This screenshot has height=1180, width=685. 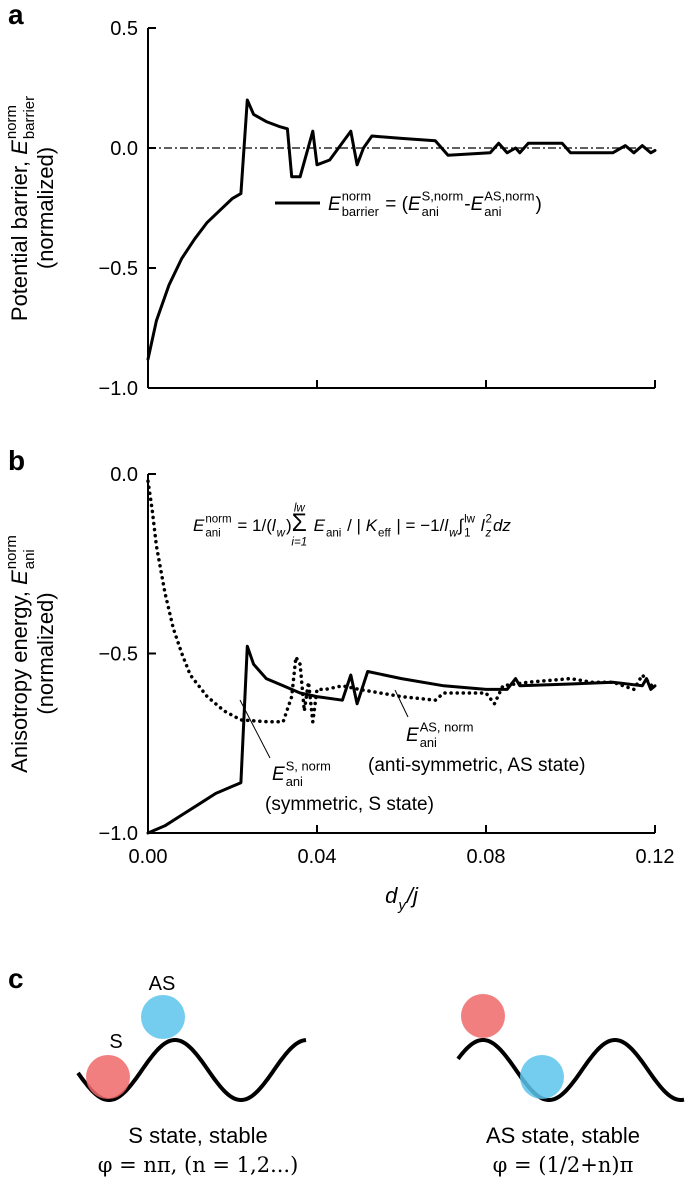 I want to click on x-tick-label: 0.12, so click(x=655, y=857).